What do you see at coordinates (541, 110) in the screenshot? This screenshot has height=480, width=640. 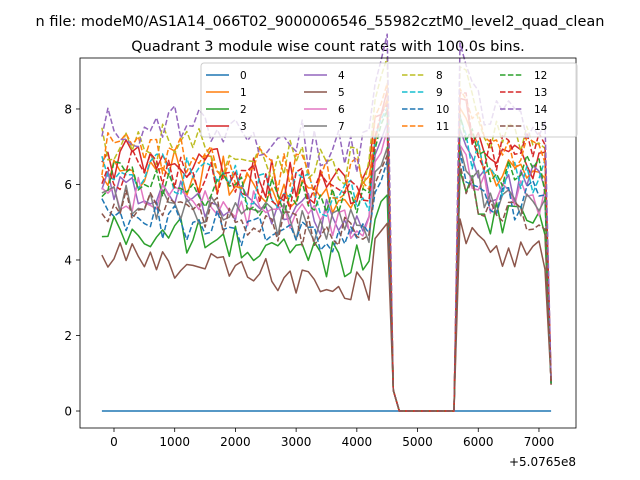 I see `legend-label-14: 14` at bounding box center [541, 110].